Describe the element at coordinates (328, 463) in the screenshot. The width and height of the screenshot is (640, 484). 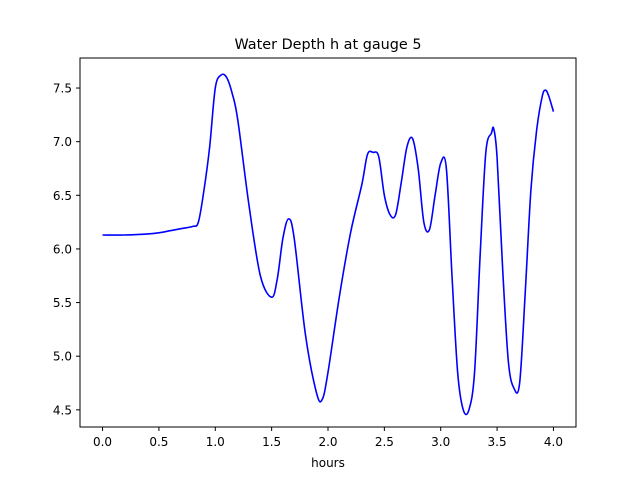
I see `x-axis-title: hours` at that location.